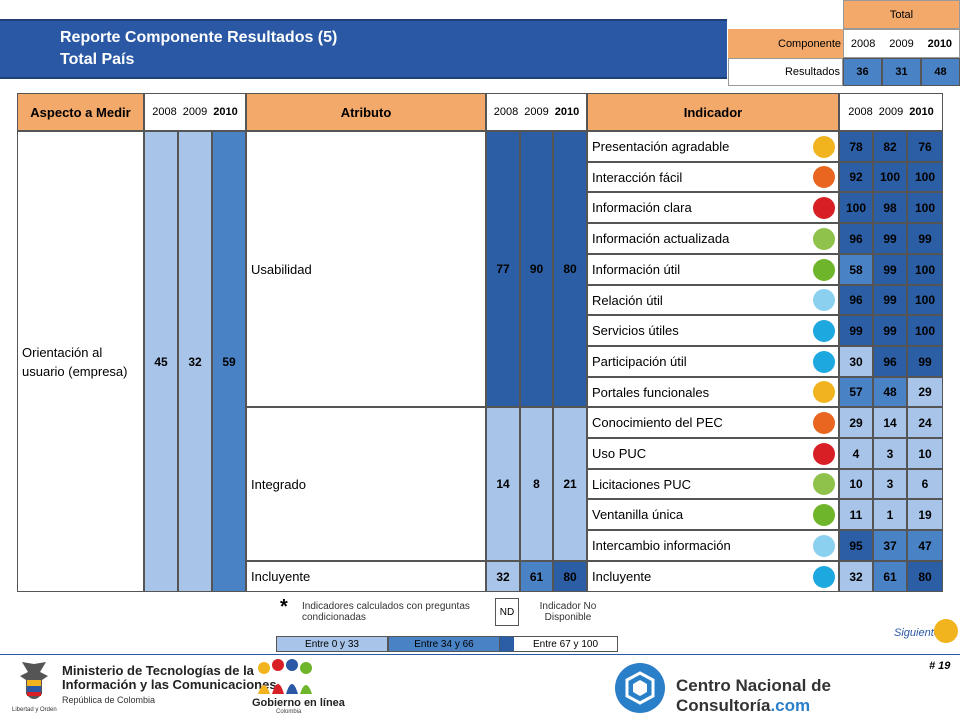 The height and width of the screenshot is (720, 960). Describe the element at coordinates (925, 545) in the screenshot. I see `indicator-value: 47` at that location.